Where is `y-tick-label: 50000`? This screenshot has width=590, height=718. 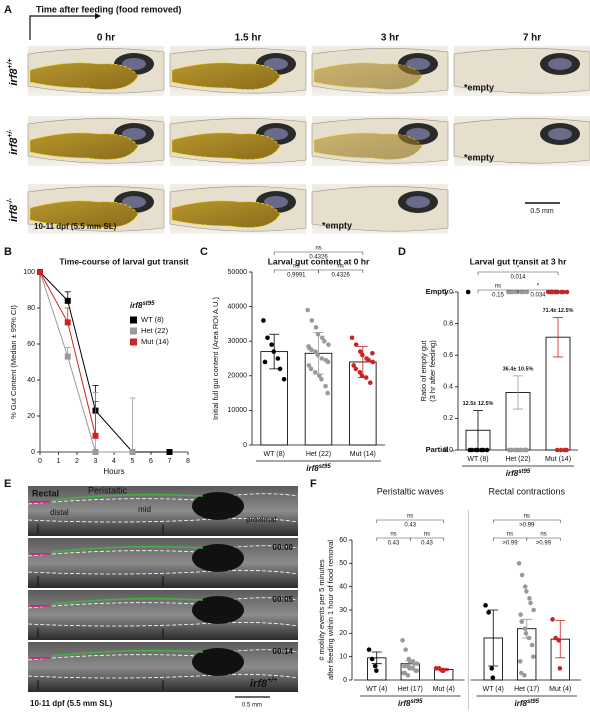
y-tick-label: 50000 is located at coordinates (238, 272).